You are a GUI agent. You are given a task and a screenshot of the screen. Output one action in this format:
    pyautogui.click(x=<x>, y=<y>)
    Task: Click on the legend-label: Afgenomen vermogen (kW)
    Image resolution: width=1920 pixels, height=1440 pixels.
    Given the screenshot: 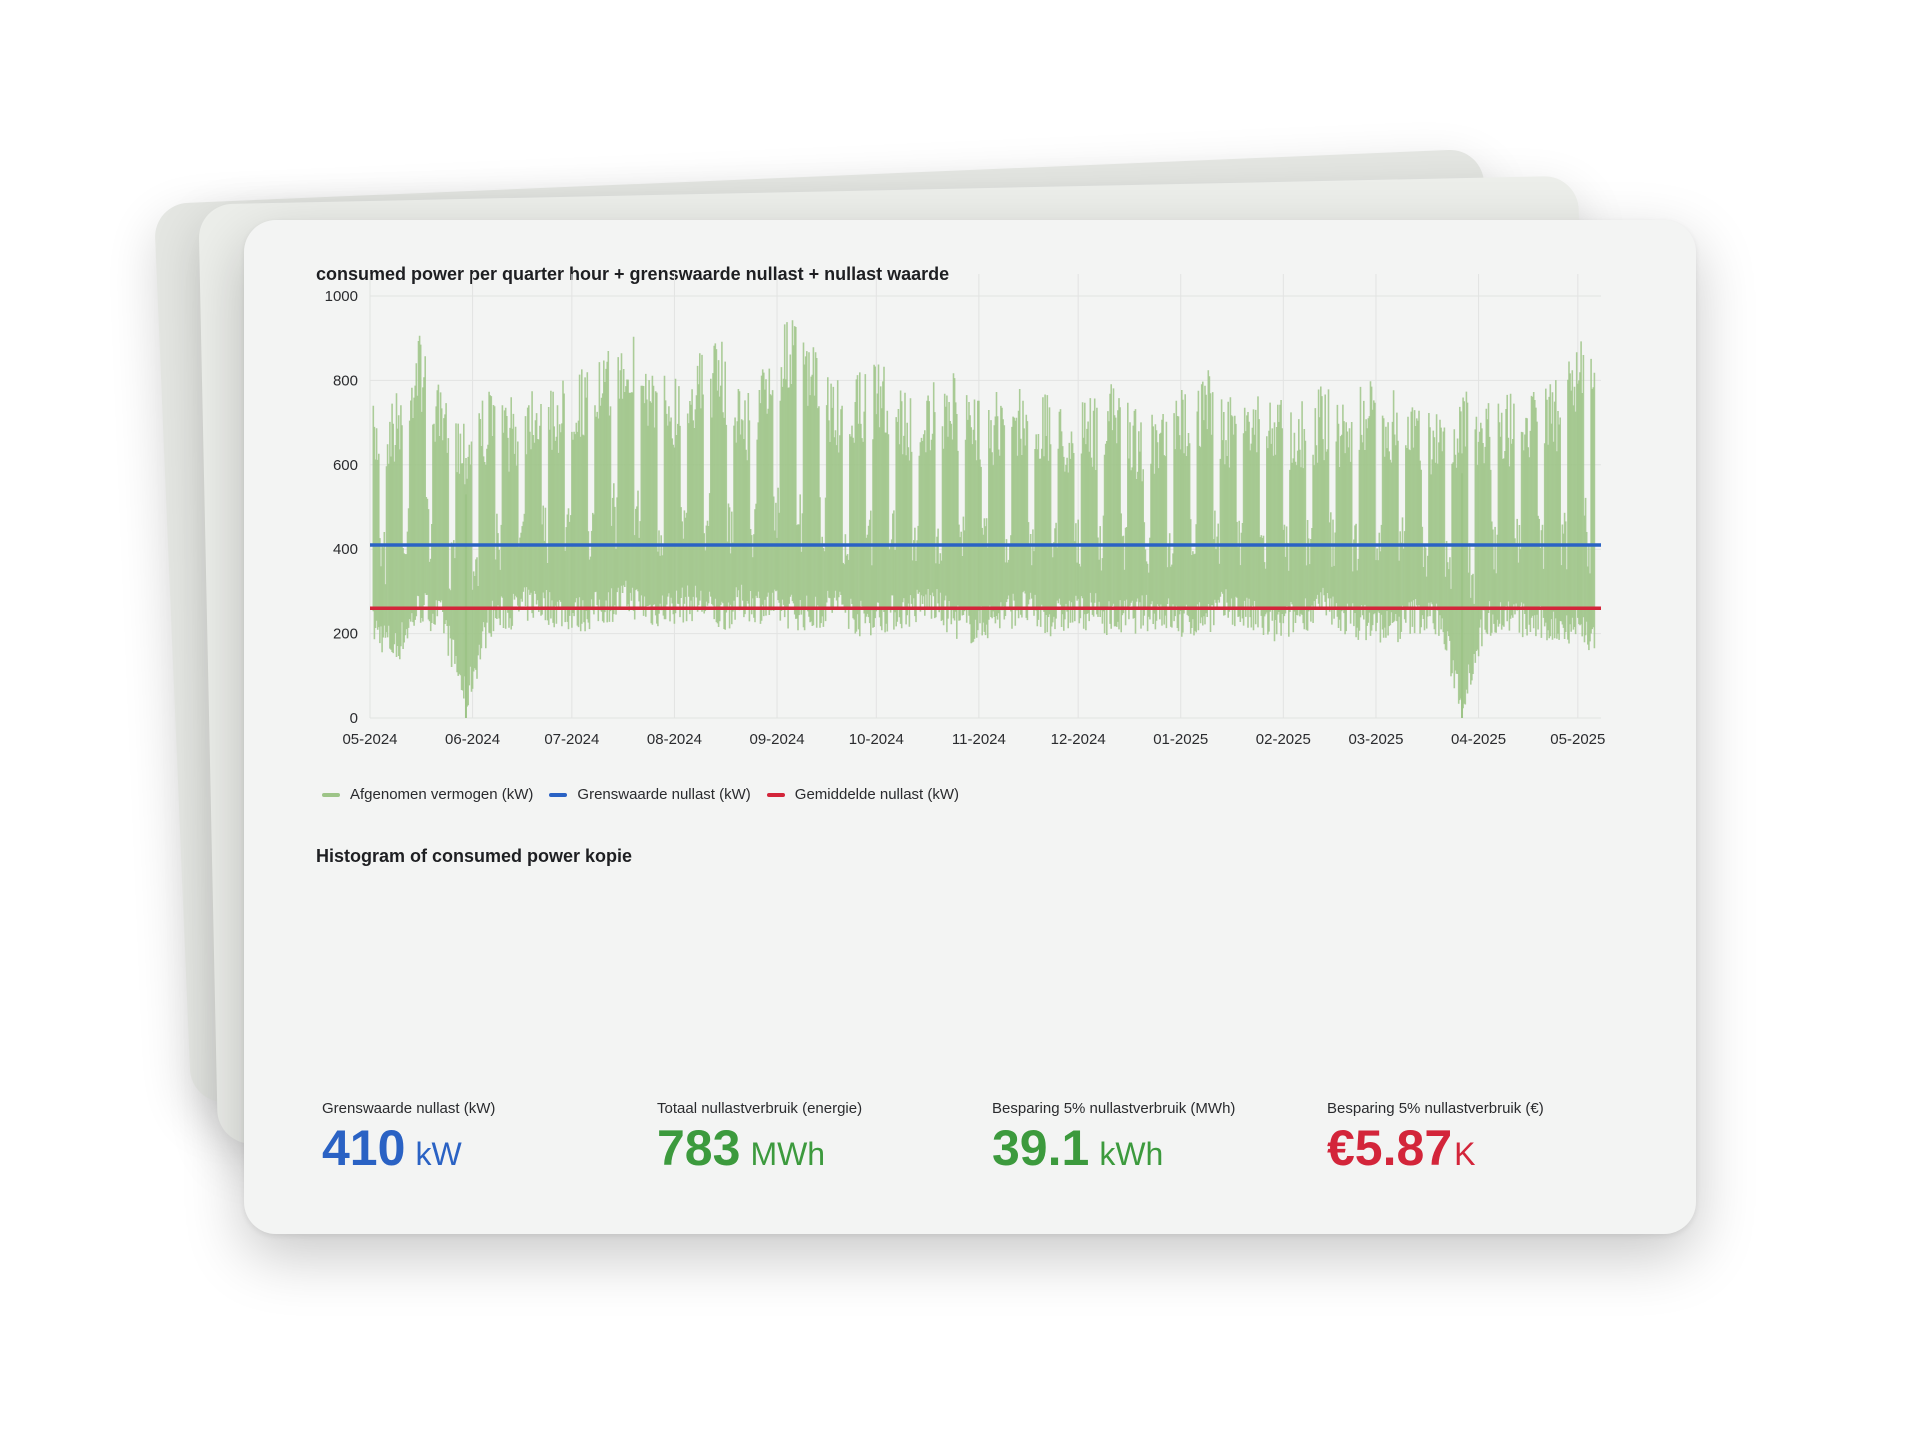 What is the action you would take?
    pyautogui.click(x=442, y=794)
    